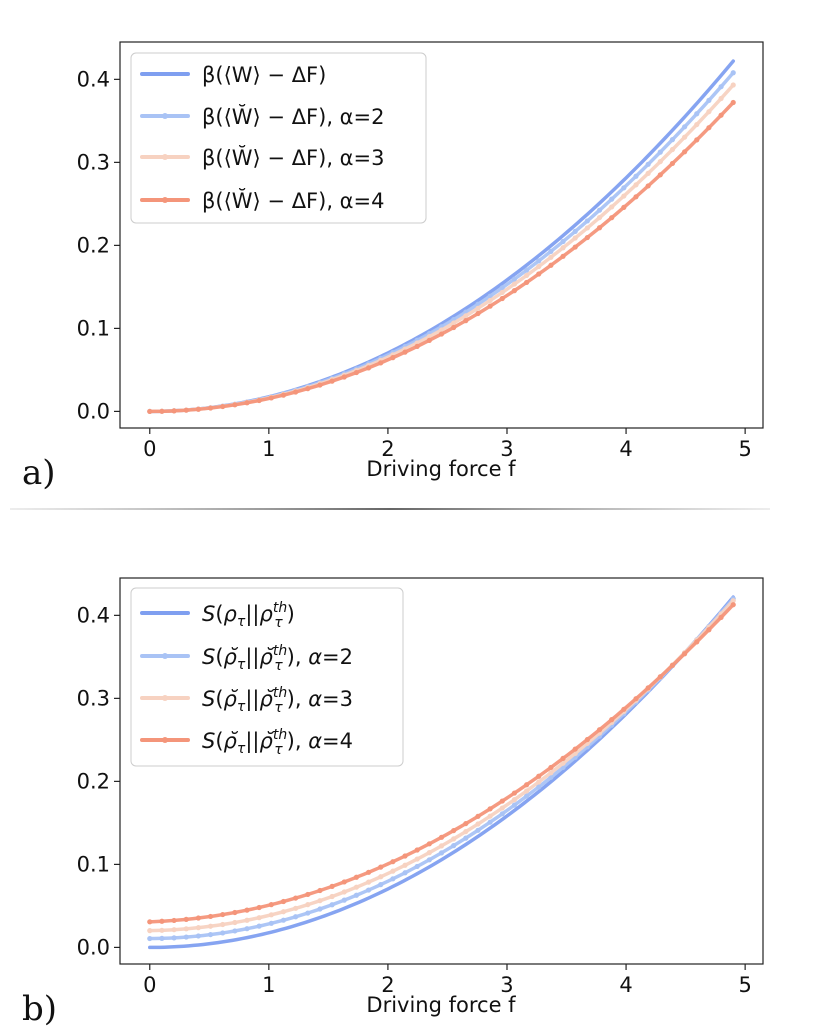  Describe the element at coordinates (293, 200) in the screenshot. I see `legend-label-a-3: β(⟨W̆⟩ − ΔF), α=4` at that location.